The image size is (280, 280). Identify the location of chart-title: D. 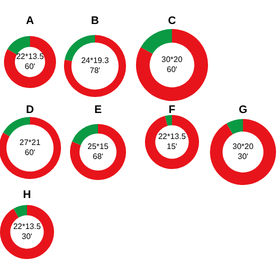
(30, 110).